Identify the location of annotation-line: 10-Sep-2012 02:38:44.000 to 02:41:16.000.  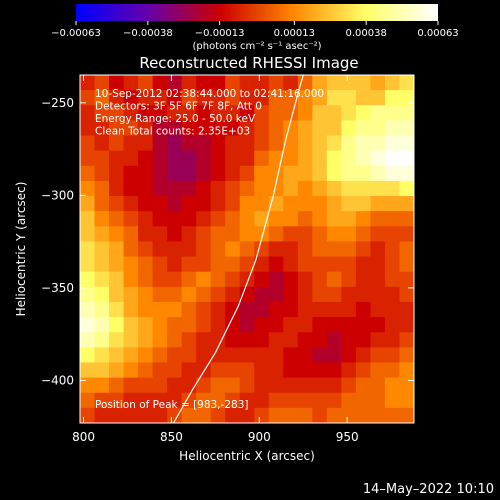
(209, 94).